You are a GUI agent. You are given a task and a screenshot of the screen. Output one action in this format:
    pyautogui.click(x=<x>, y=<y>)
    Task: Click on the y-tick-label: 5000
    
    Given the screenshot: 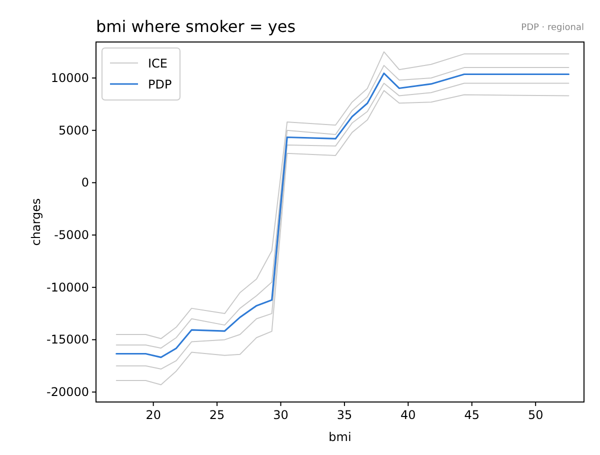 What is the action you would take?
    pyautogui.click(x=73, y=130)
    